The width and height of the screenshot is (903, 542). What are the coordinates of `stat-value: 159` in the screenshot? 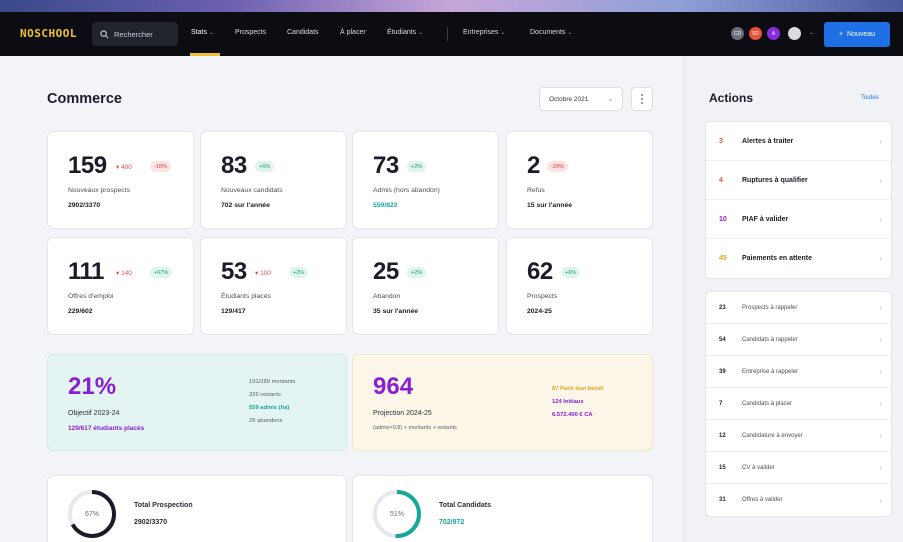 It's located at (87, 165).